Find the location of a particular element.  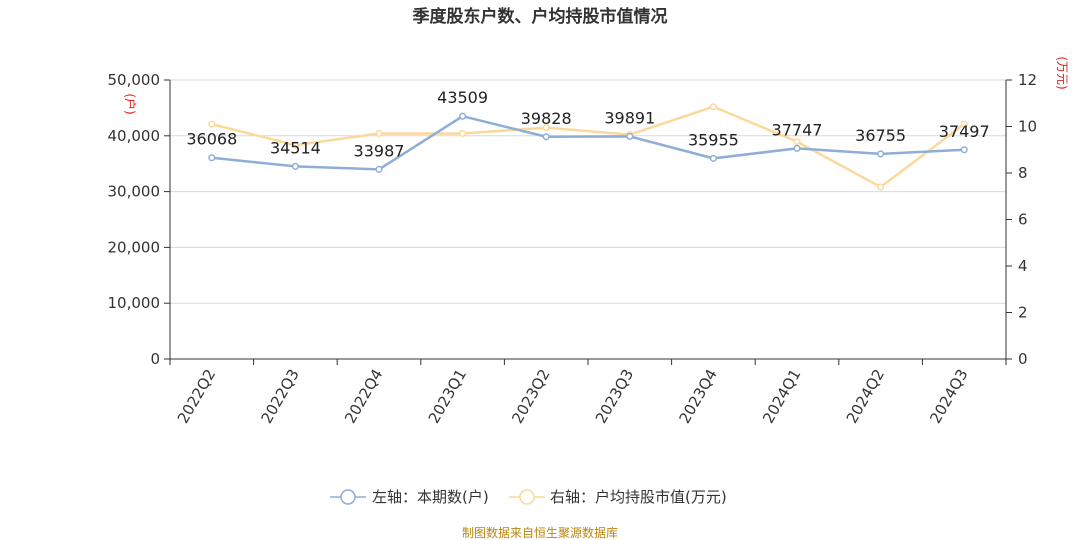

data-label: 34514 is located at coordinates (295, 147).